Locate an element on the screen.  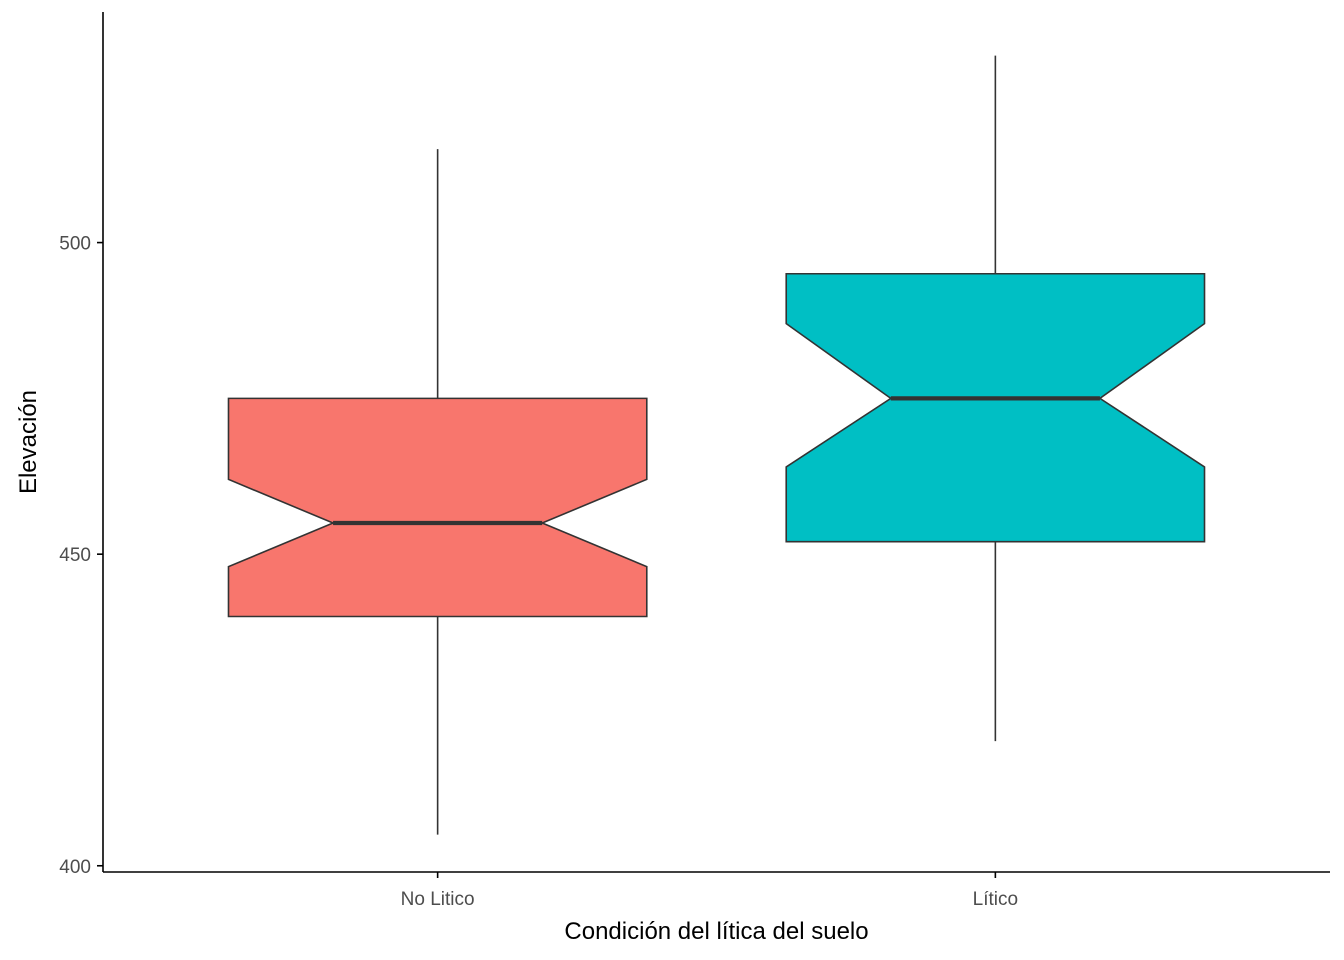
y-axis-title: Elevación is located at coordinates (28, 442).